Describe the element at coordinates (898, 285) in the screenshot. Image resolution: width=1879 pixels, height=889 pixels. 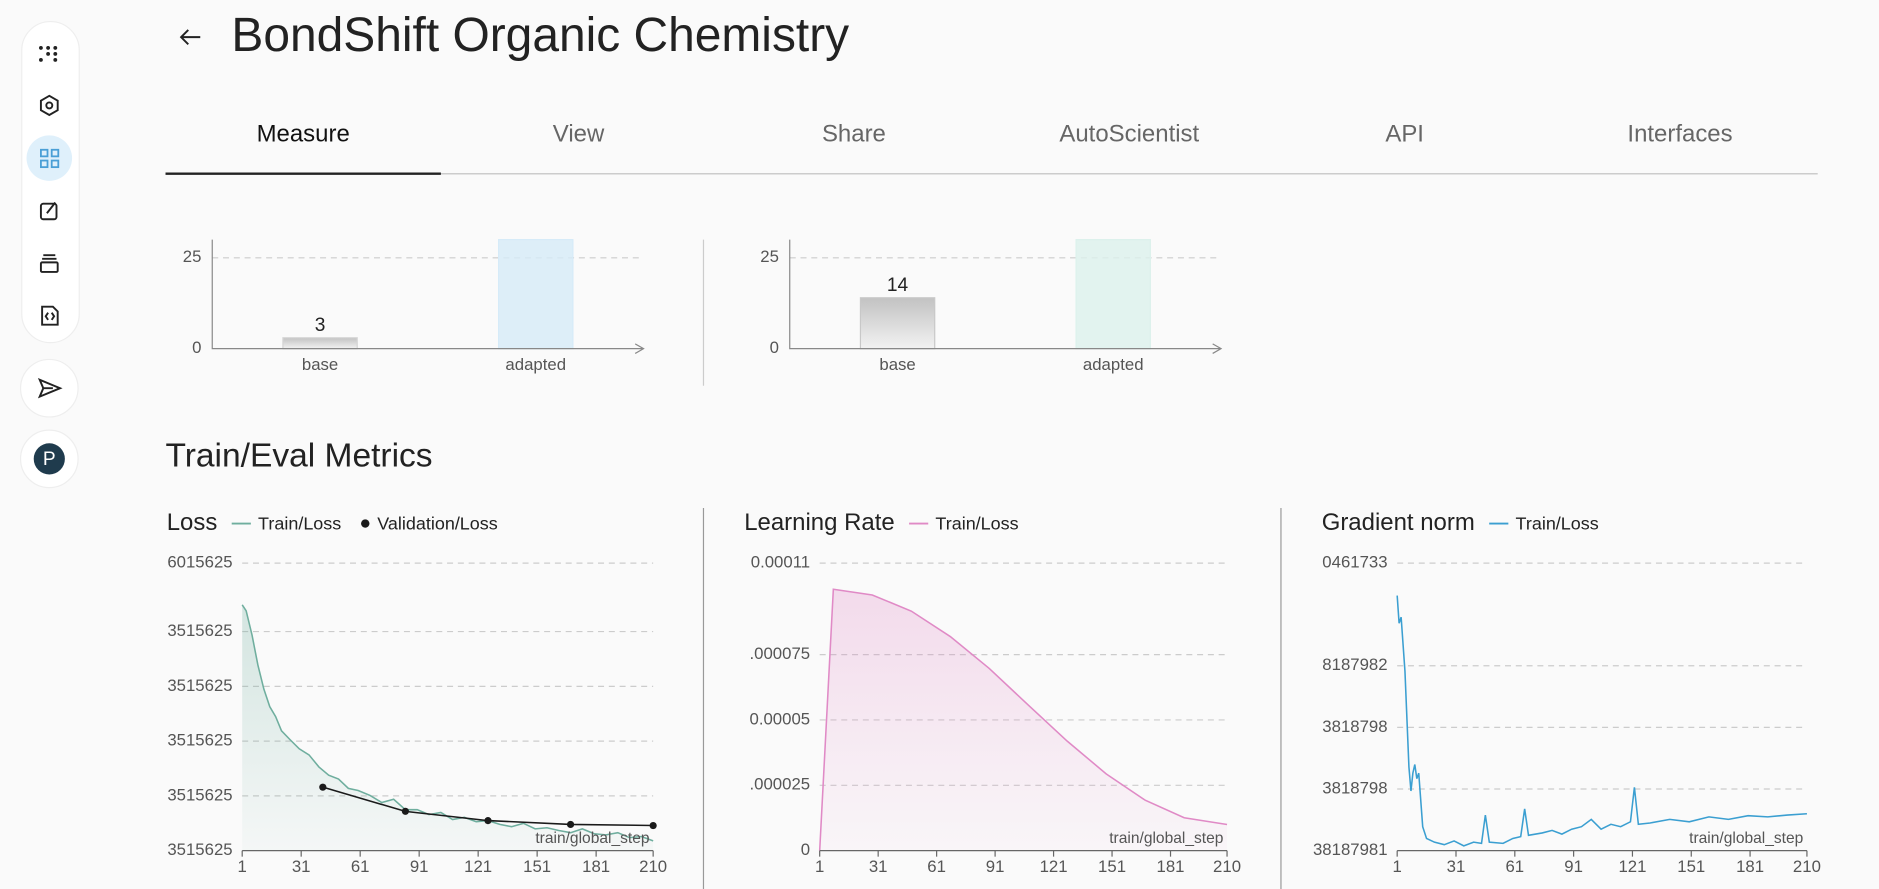
I see `value-label: 14` at that location.